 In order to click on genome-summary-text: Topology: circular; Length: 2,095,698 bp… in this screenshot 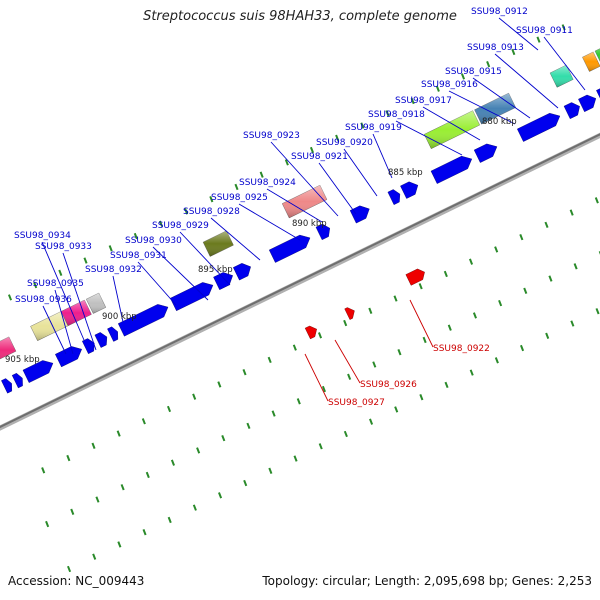, I will do `click(427, 581)`.